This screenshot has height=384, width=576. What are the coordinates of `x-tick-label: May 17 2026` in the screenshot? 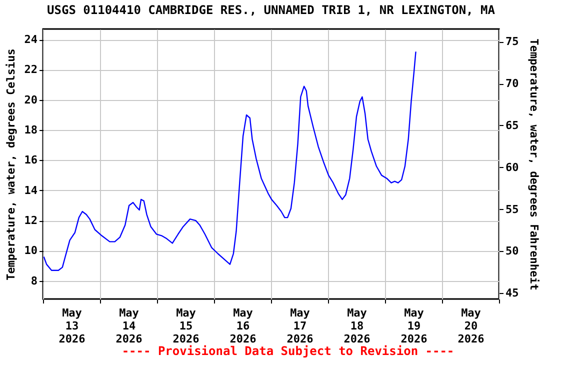 It's located at (300, 326).